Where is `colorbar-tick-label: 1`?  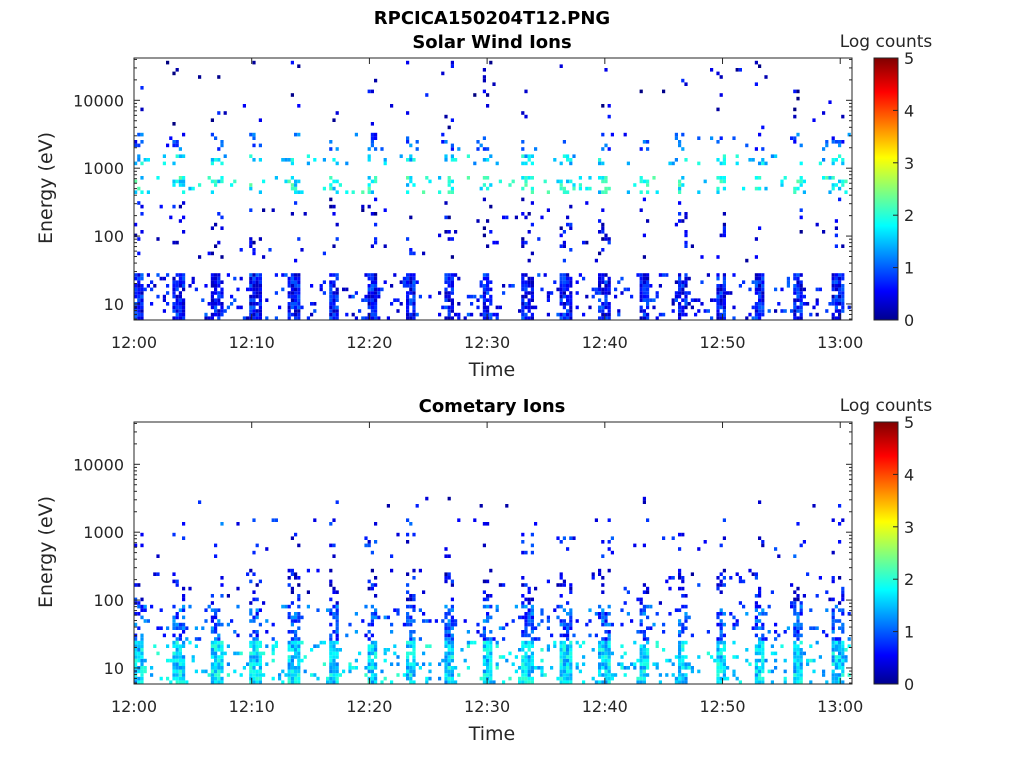 colorbar-tick-label: 1 is located at coordinates (909, 268).